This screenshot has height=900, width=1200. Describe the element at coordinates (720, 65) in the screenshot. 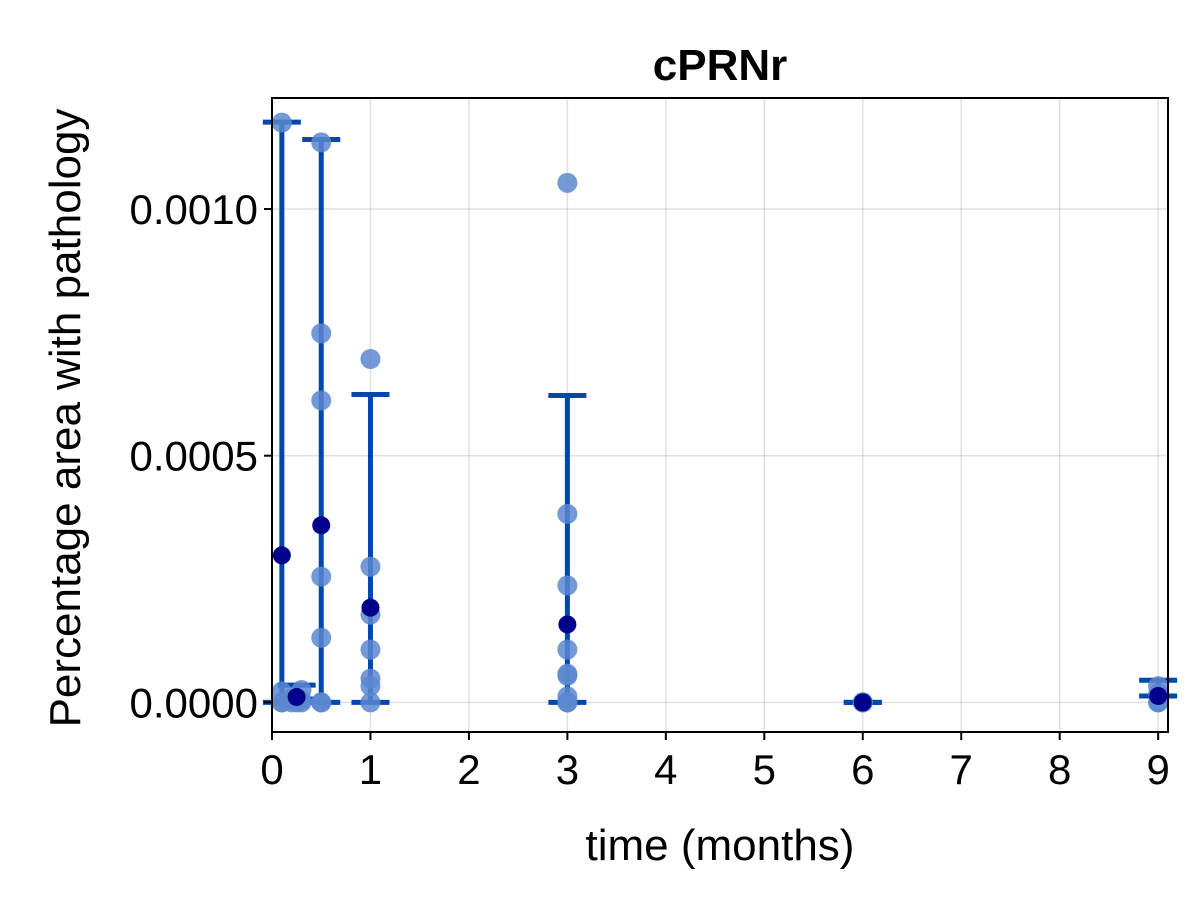

I see `chart-title: cPRNr` at that location.